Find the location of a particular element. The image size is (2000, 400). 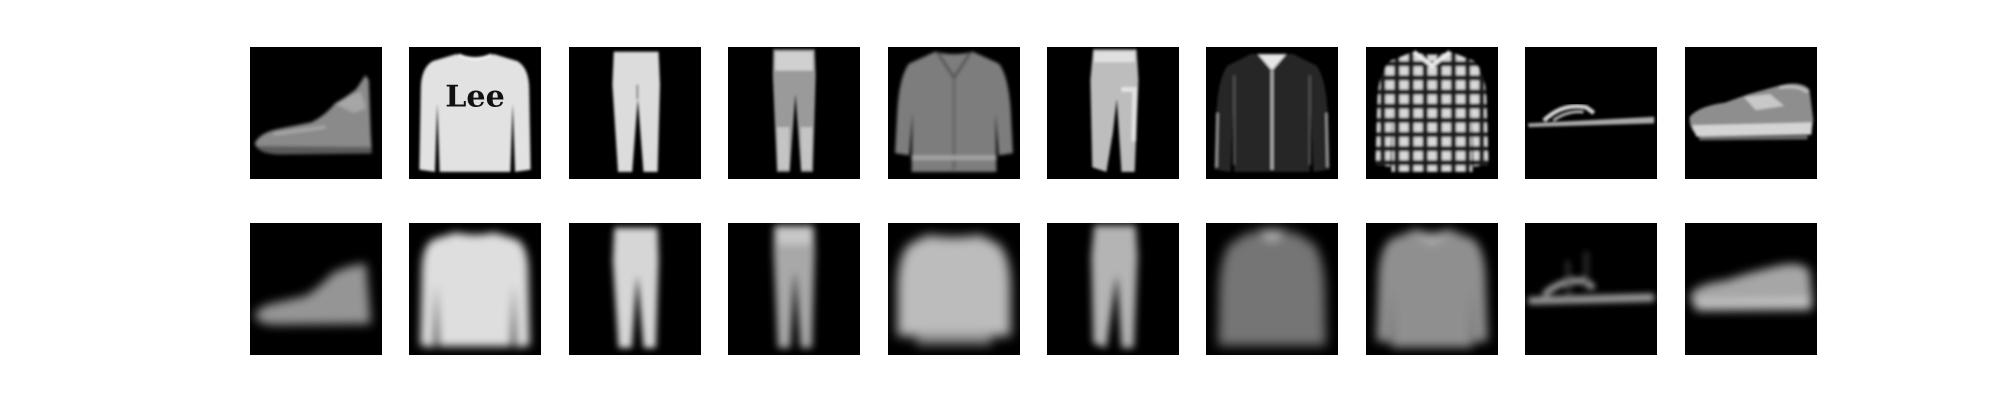

reconstruction-coat-image is located at coordinates (1272, 289).